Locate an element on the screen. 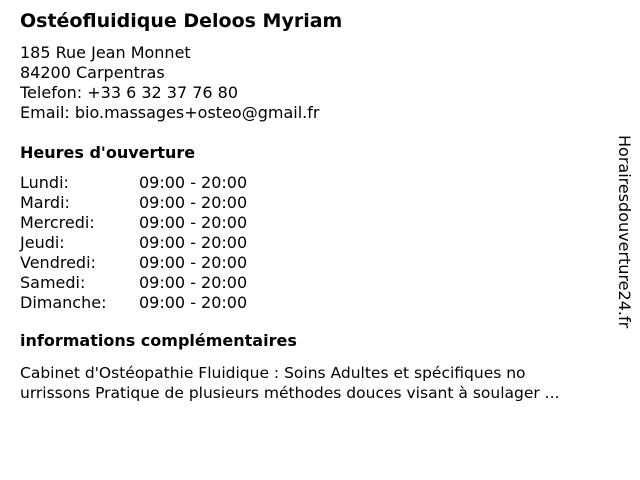 This screenshot has height=480, width=640. hours-day: Mercredi: is located at coordinates (57, 222).